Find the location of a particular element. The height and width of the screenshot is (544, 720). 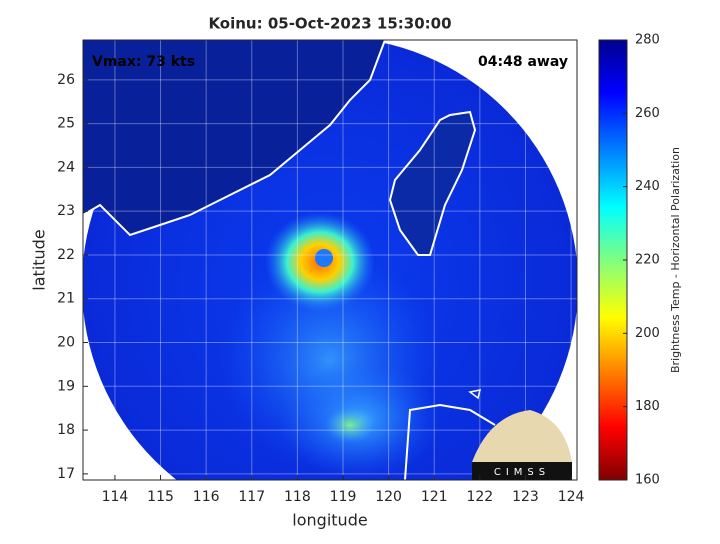

x-tick-label: 123 is located at coordinates (525, 497).